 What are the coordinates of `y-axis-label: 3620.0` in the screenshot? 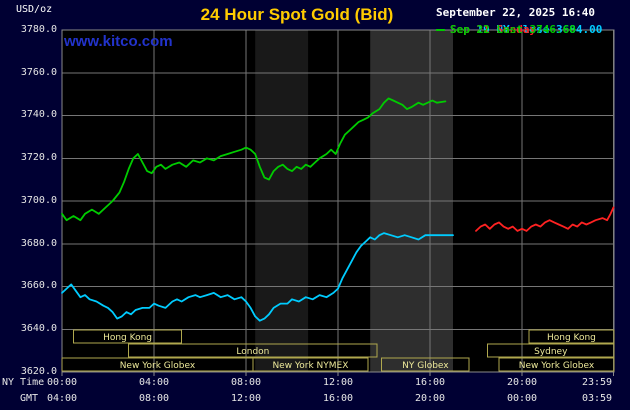 It's located at (38, 371).